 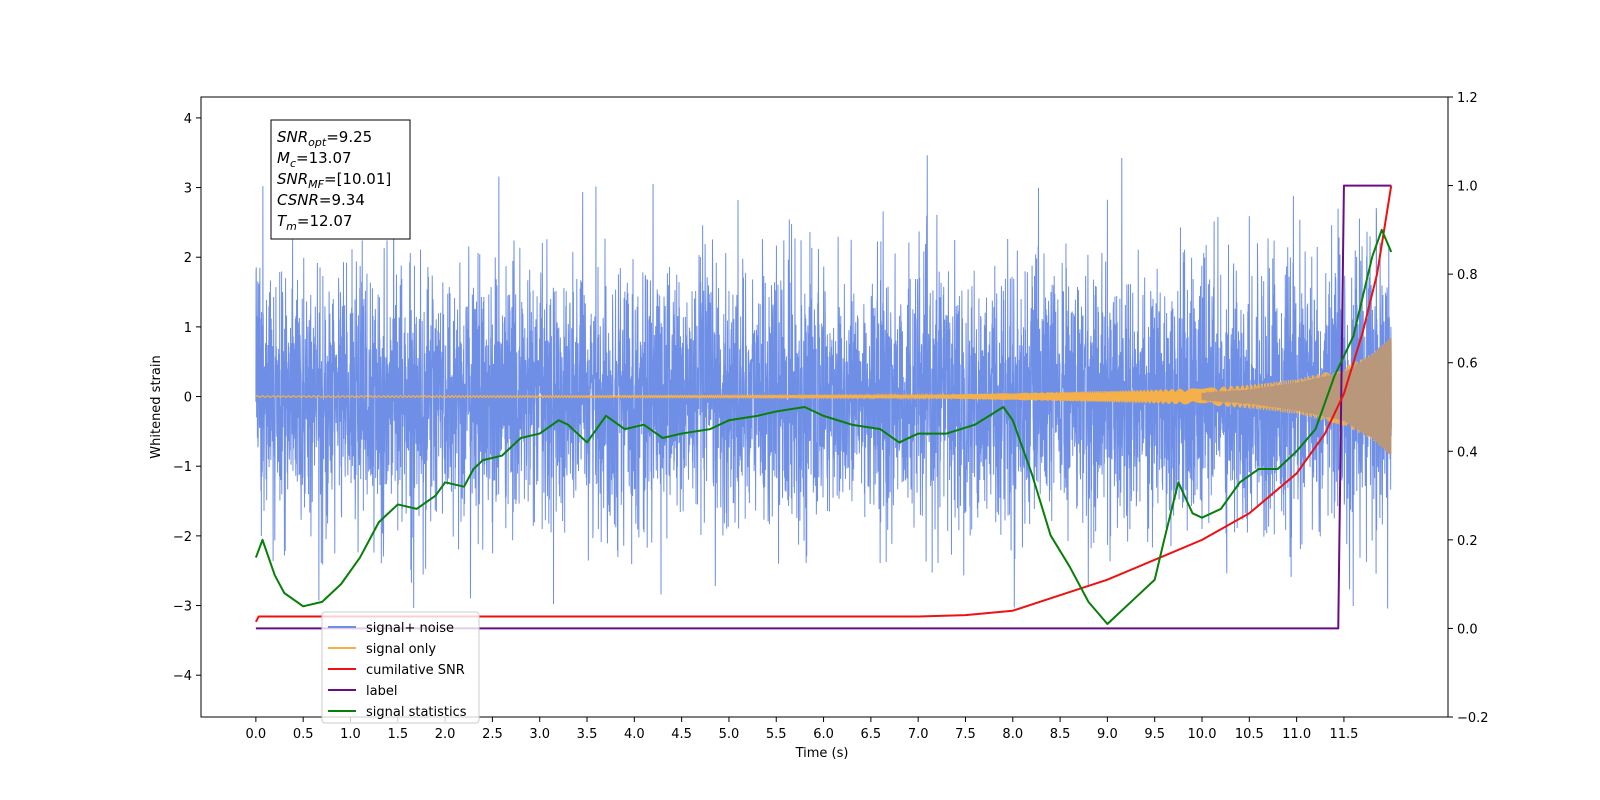 What do you see at coordinates (182, 467) in the screenshot?
I see `y-tick-label: −1` at bounding box center [182, 467].